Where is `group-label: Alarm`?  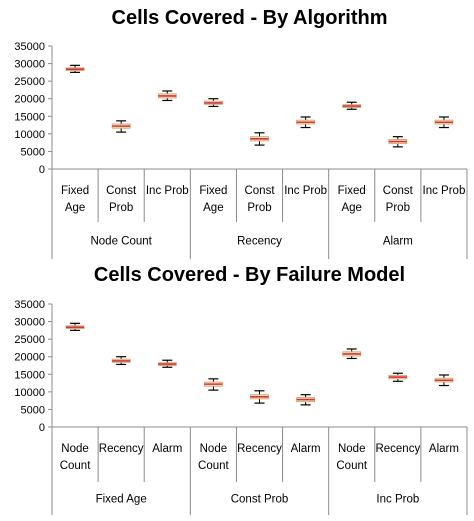 group-label: Alarm is located at coordinates (398, 242).